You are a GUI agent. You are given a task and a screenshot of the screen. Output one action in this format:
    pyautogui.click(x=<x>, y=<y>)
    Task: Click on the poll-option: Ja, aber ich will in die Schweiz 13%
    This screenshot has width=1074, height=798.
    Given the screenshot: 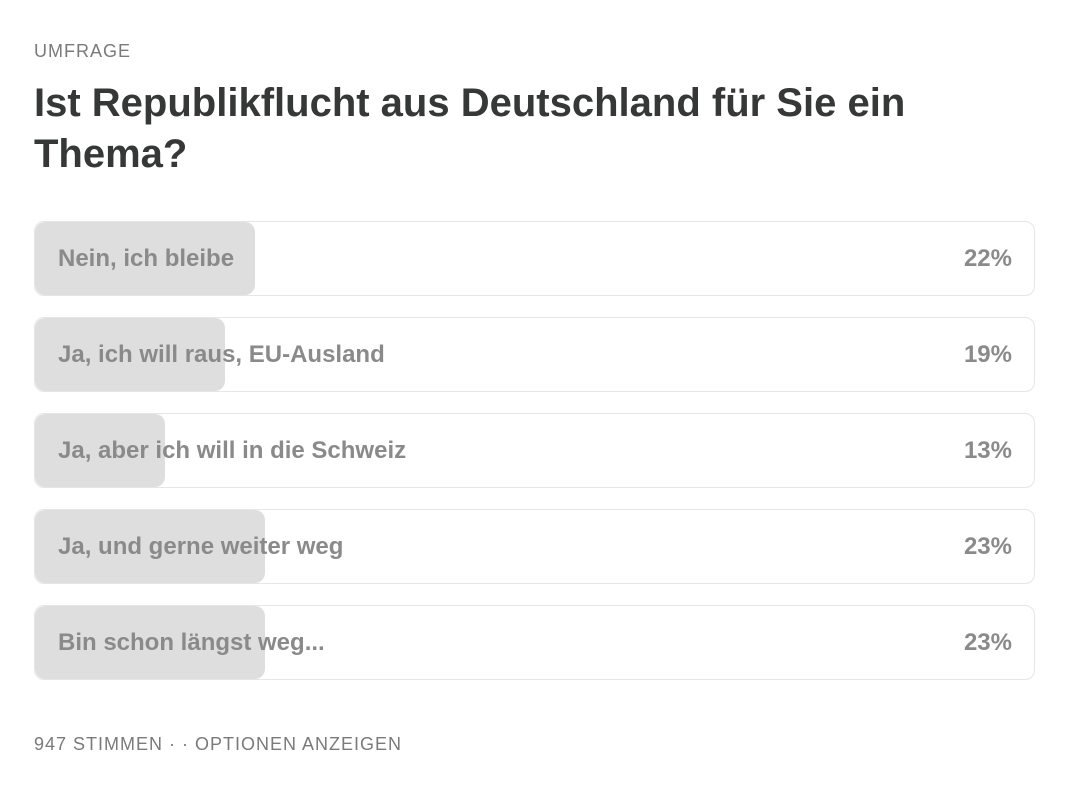 What is the action you would take?
    pyautogui.click(x=534, y=450)
    